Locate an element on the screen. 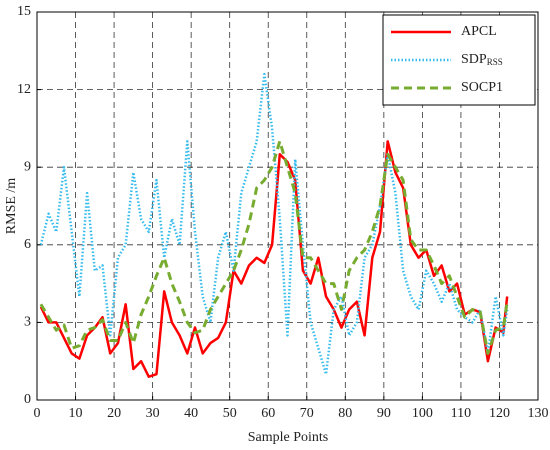 This screenshot has width=550, height=450. legend-label: SDPRSS is located at coordinates (482, 59).